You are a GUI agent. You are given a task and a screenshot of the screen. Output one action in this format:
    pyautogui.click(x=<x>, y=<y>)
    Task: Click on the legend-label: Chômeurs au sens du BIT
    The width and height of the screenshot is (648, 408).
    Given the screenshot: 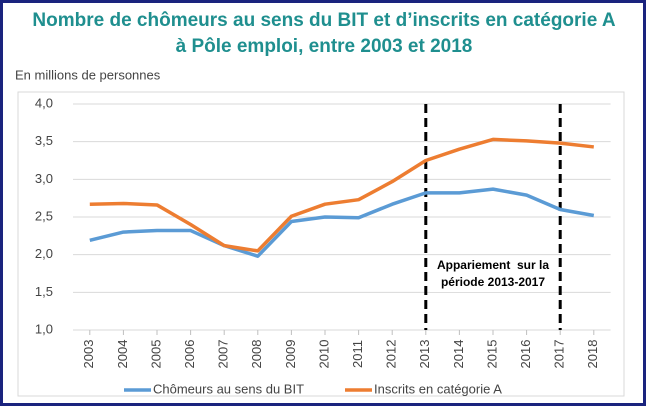 What is the action you would take?
    pyautogui.click(x=228, y=388)
    